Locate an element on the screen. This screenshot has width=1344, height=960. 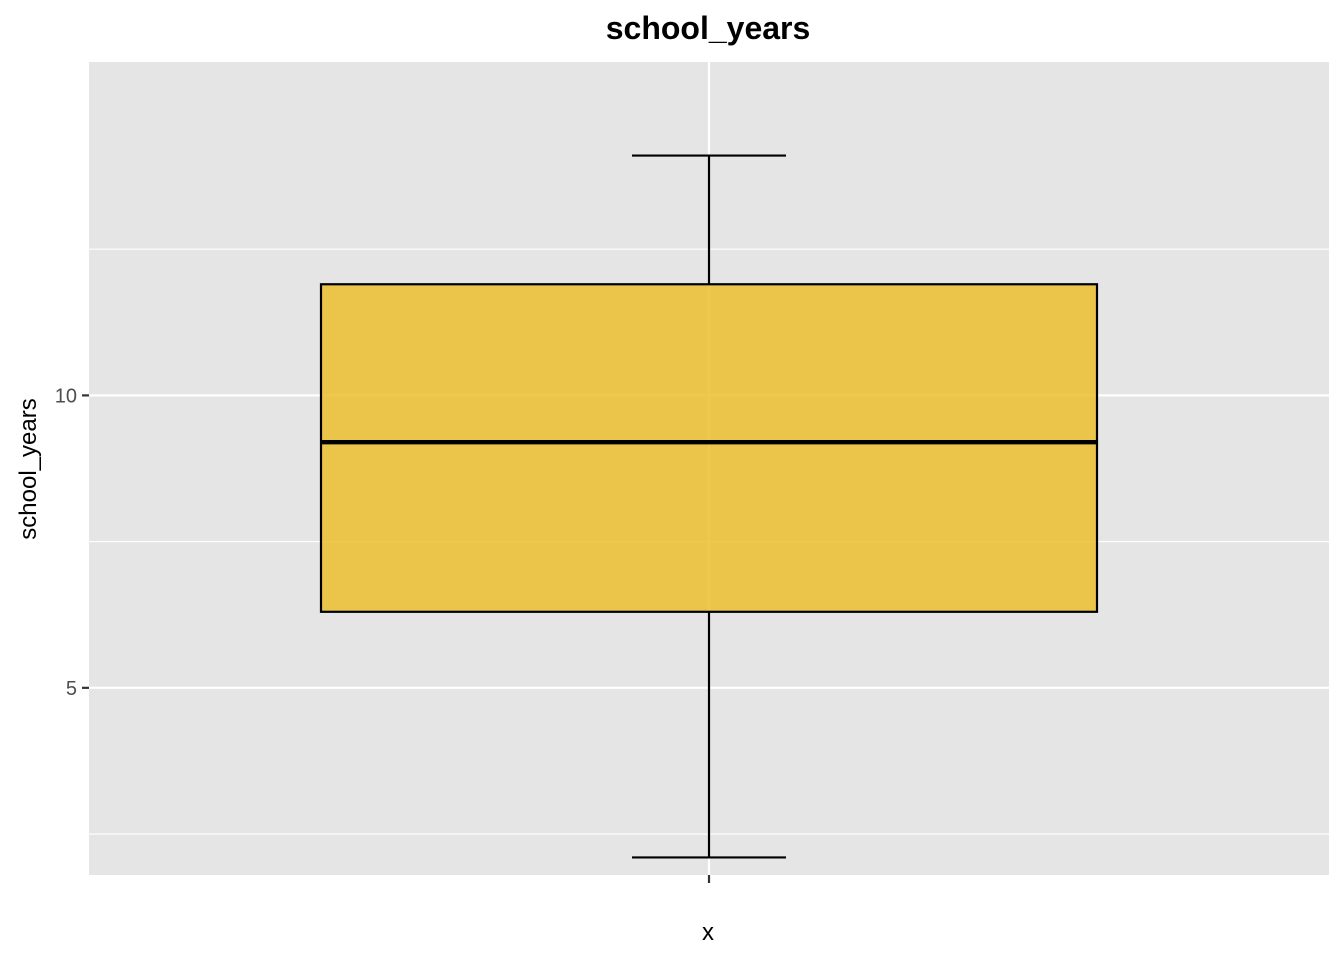
chart-title: school_years is located at coordinates (708, 28).